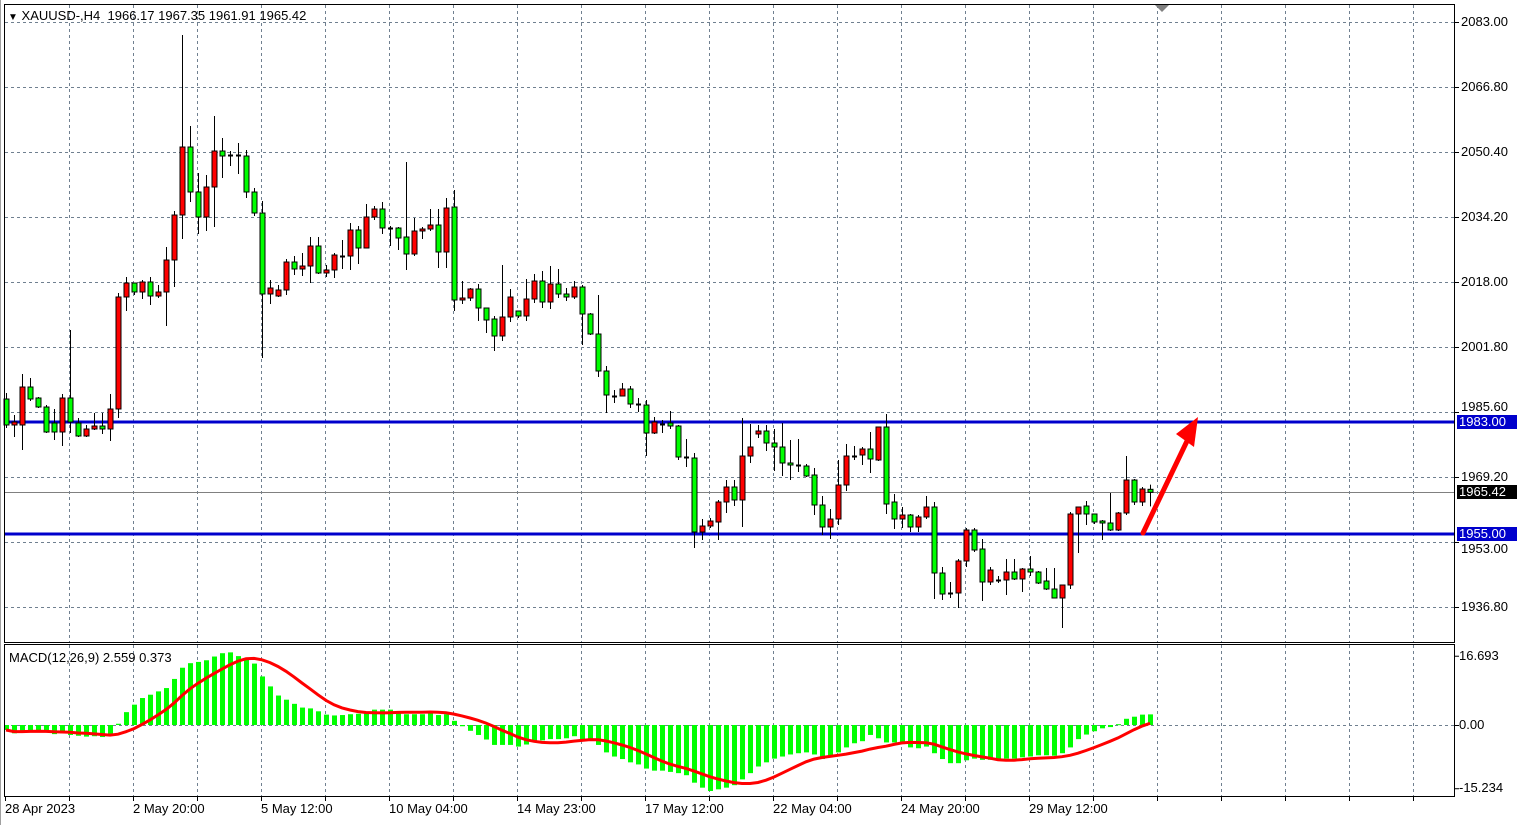 The width and height of the screenshot is (1517, 825). I want to click on ohlc-open: 1966.17, so click(131, 15).